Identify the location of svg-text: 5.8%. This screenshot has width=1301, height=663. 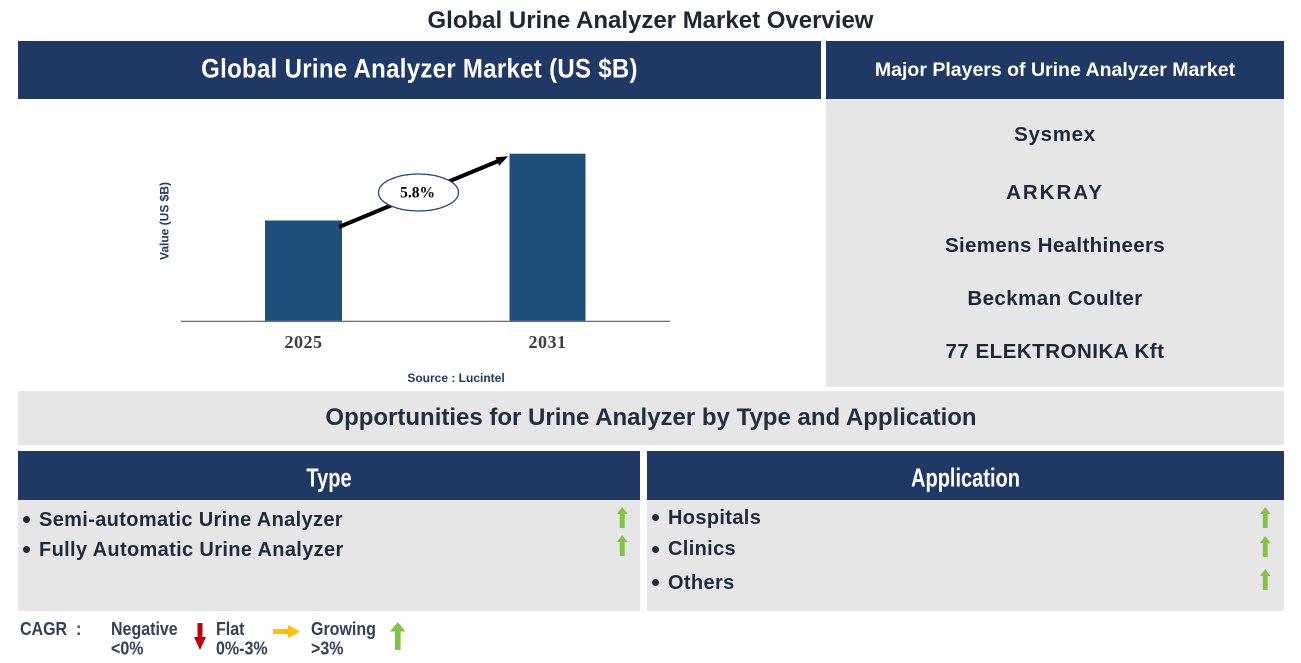
(417, 193).